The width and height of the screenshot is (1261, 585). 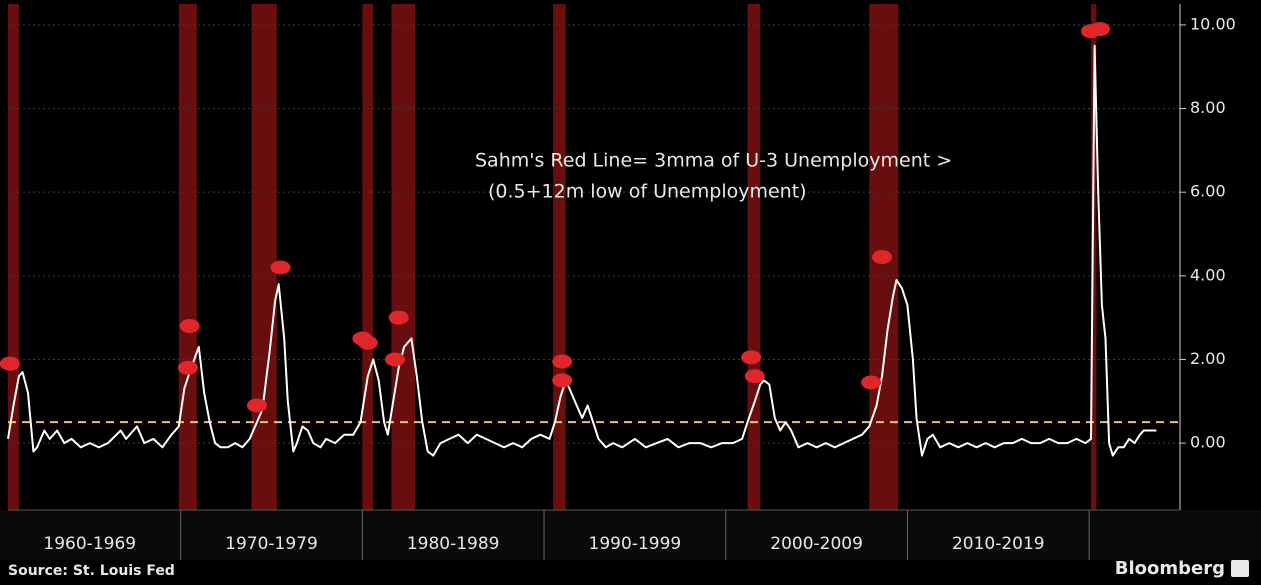 I want to click on x-tick-label: 1960-1969, so click(x=89, y=544).